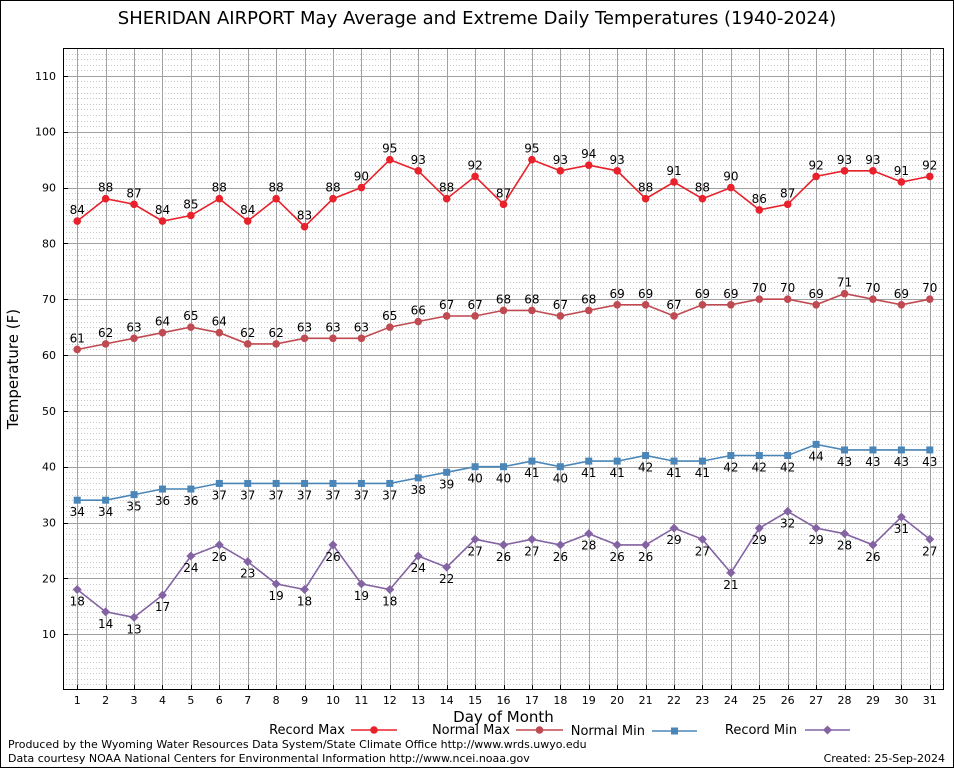 This screenshot has width=954, height=768. What do you see at coordinates (190, 501) in the screenshot?
I see `data-label: 36` at bounding box center [190, 501].